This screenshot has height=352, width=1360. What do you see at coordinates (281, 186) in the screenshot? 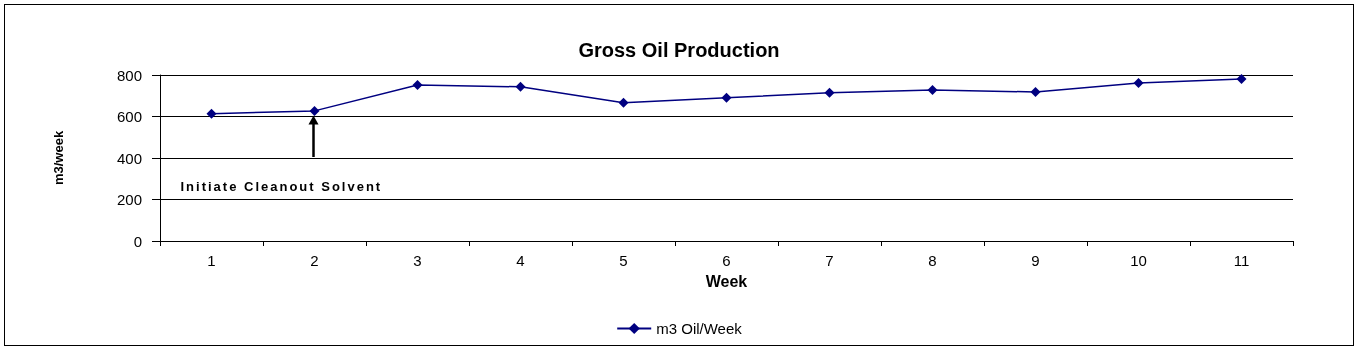
I see `annotation: Initiate Cleanout Solvent` at bounding box center [281, 186].